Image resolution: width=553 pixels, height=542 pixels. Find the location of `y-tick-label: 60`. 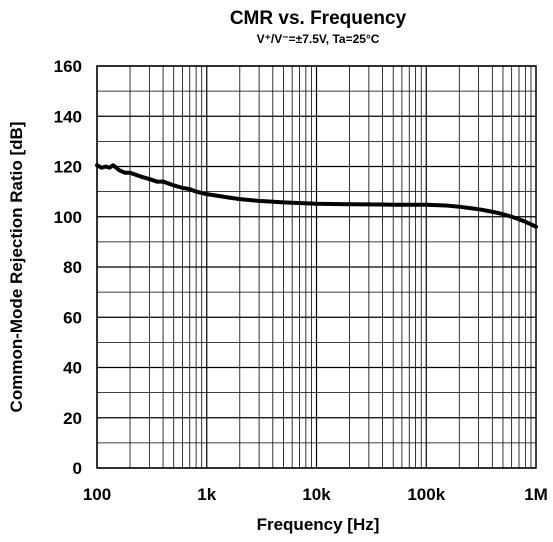

y-tick-label: 60 is located at coordinates (72, 317).